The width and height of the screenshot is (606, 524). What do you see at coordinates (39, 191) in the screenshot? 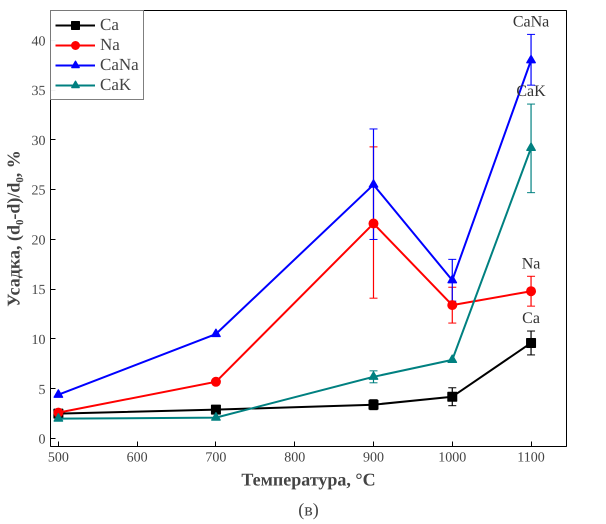
I see `y-tick-label: 25` at bounding box center [39, 191].